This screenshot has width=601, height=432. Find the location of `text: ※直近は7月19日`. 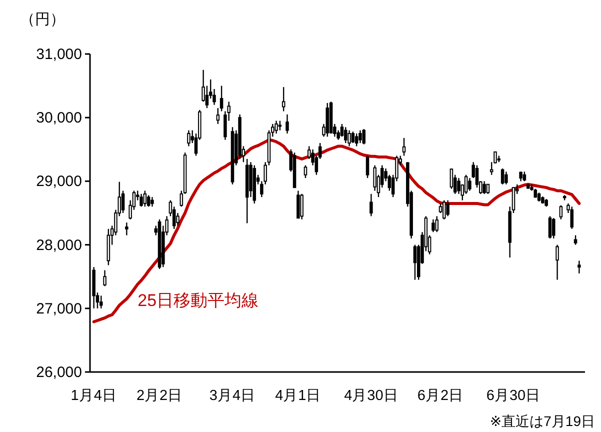

text: ※直近は7月19日 is located at coordinates (542, 421).